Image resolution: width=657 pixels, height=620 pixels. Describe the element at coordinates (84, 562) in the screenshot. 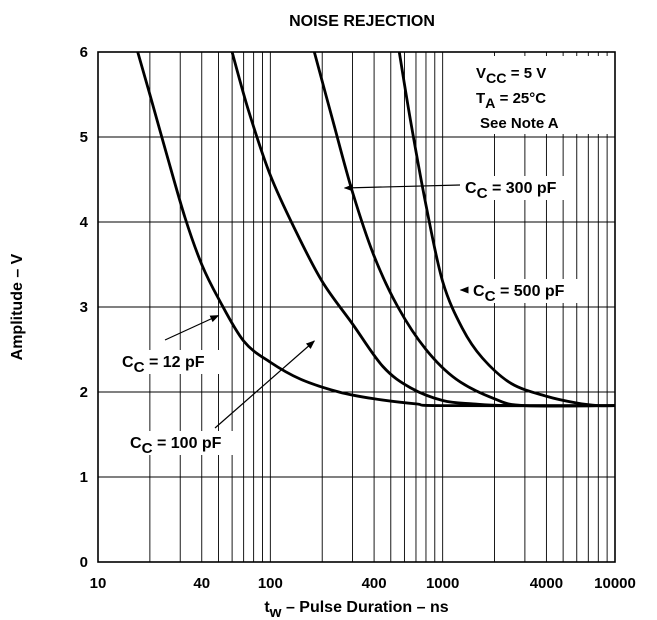

I see `y-tick-label: 0` at that location.